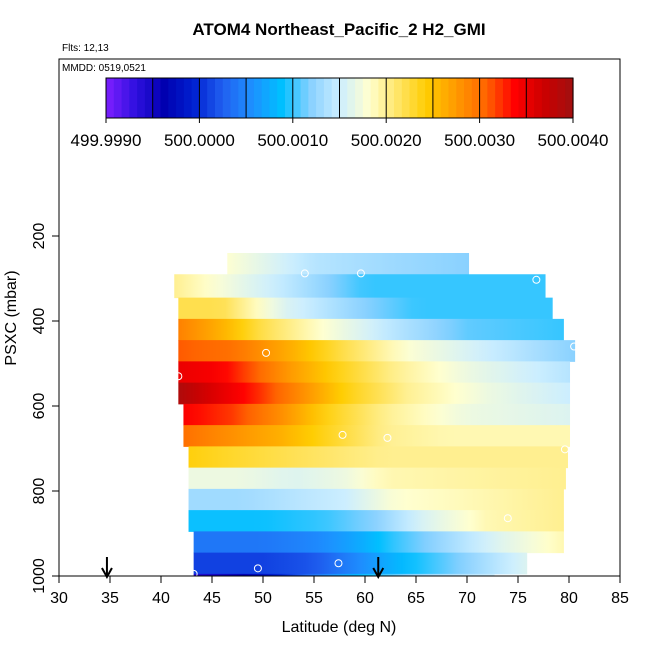  Describe the element at coordinates (573, 140) in the screenshot. I see `colorbar-tick-label: 500.0040` at that location.